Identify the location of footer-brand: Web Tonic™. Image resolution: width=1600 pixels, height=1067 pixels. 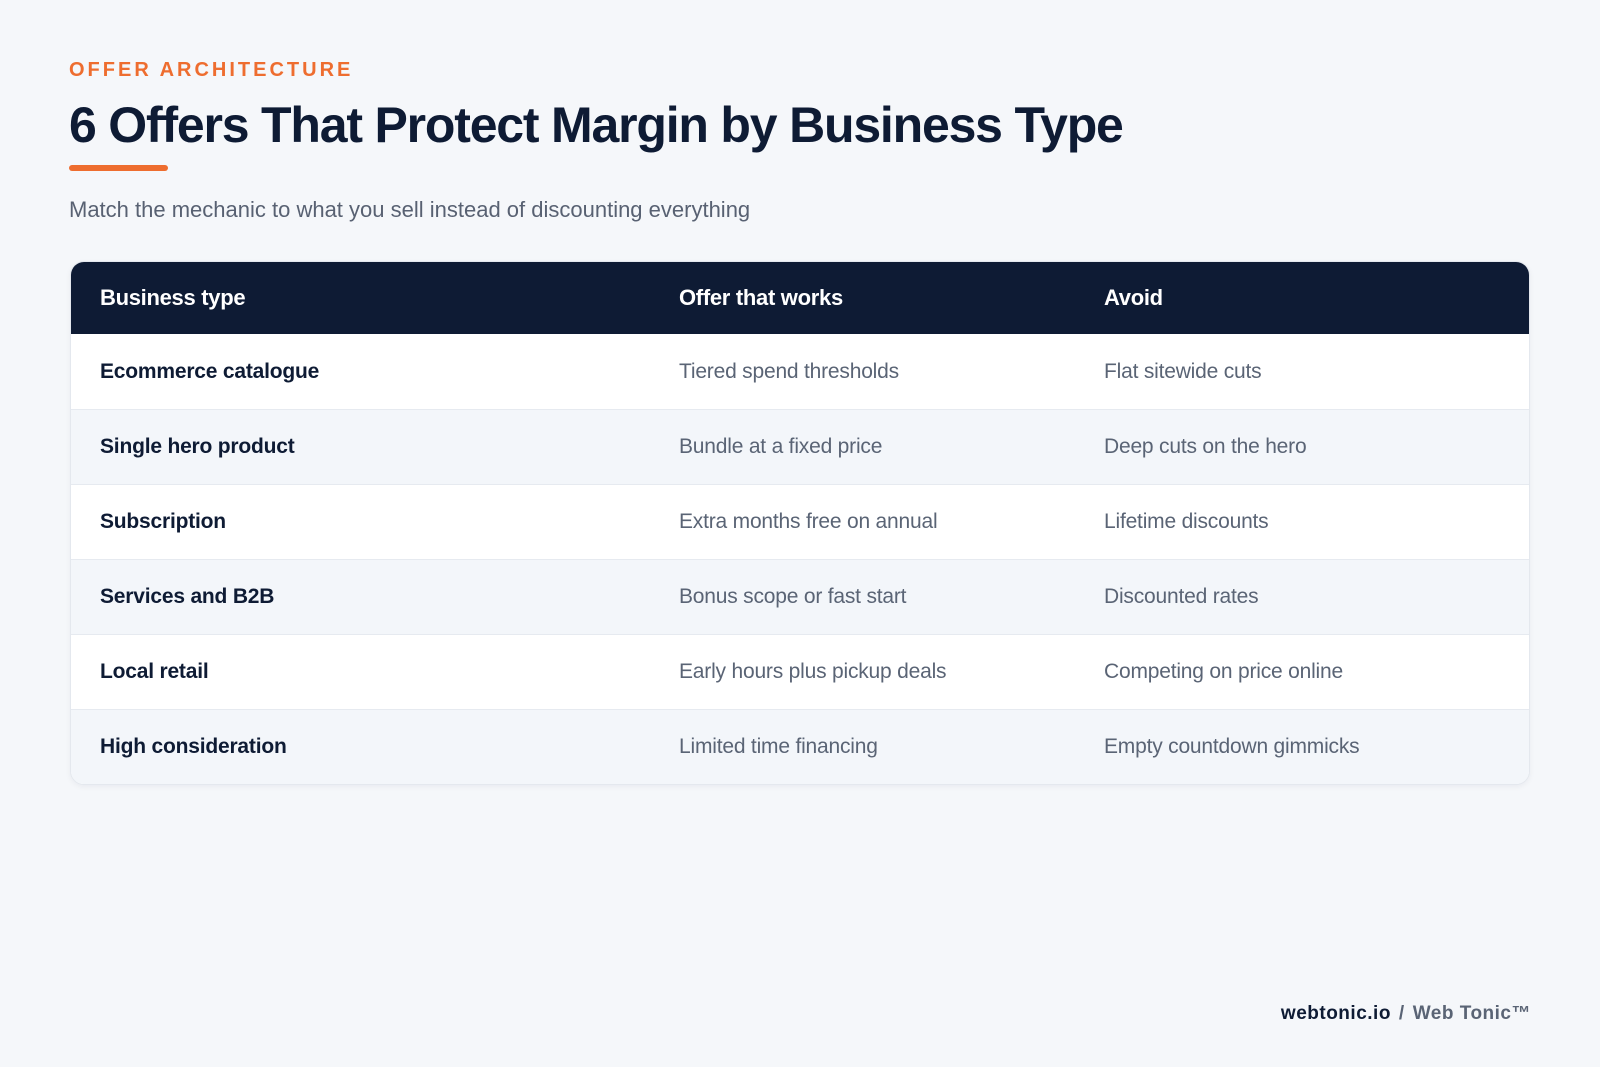
(1471, 1013).